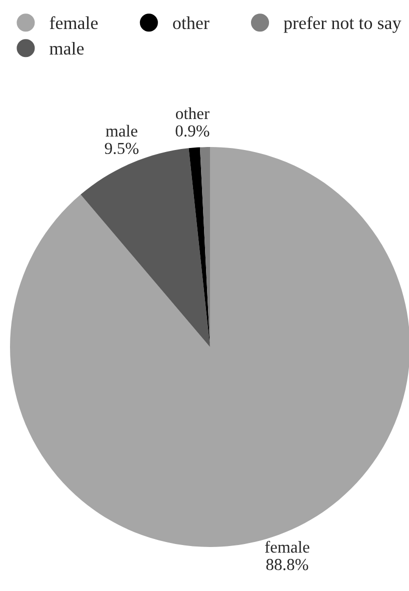  Describe the element at coordinates (67, 48) in the screenshot. I see `legend-label: male` at that location.